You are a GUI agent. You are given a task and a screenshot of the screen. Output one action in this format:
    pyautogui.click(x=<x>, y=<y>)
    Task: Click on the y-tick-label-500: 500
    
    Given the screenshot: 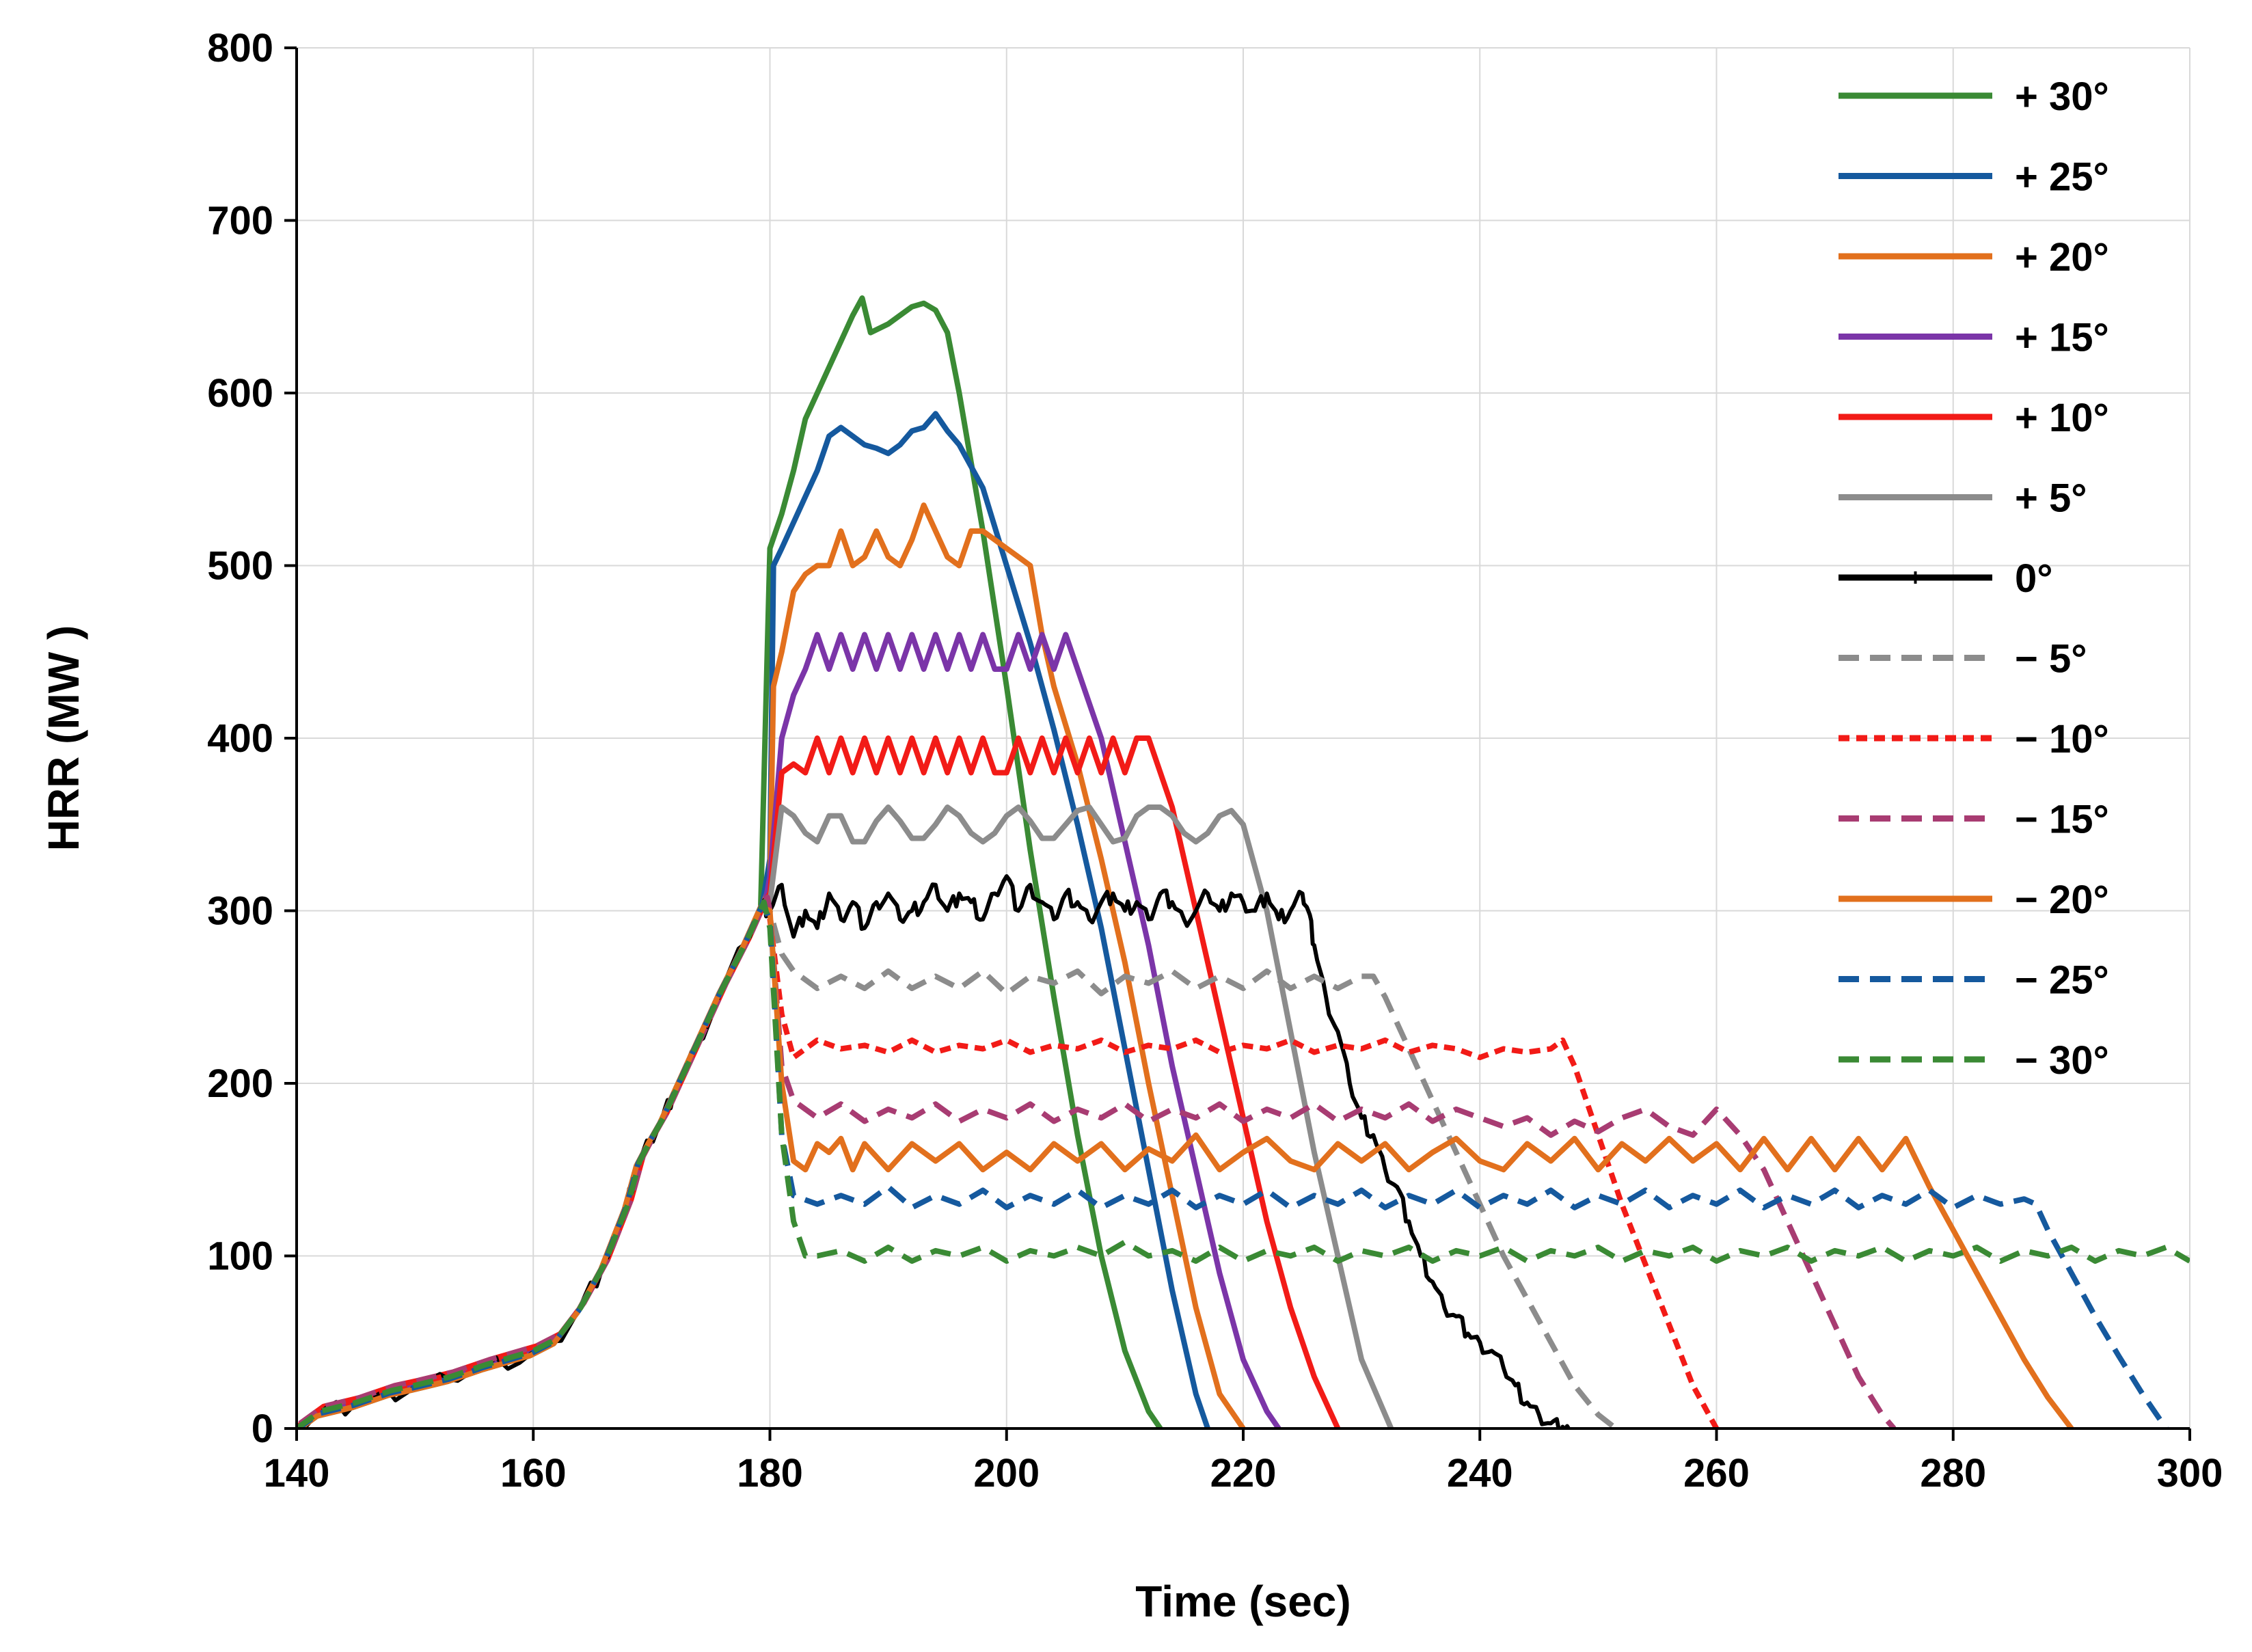 What is the action you would take?
    pyautogui.click(x=240, y=566)
    